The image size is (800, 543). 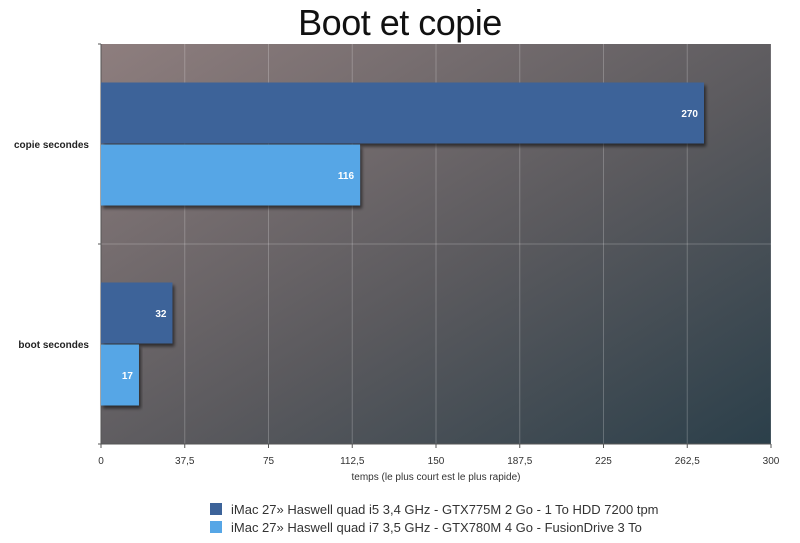 I want to click on data-label: 17, so click(x=128, y=376).